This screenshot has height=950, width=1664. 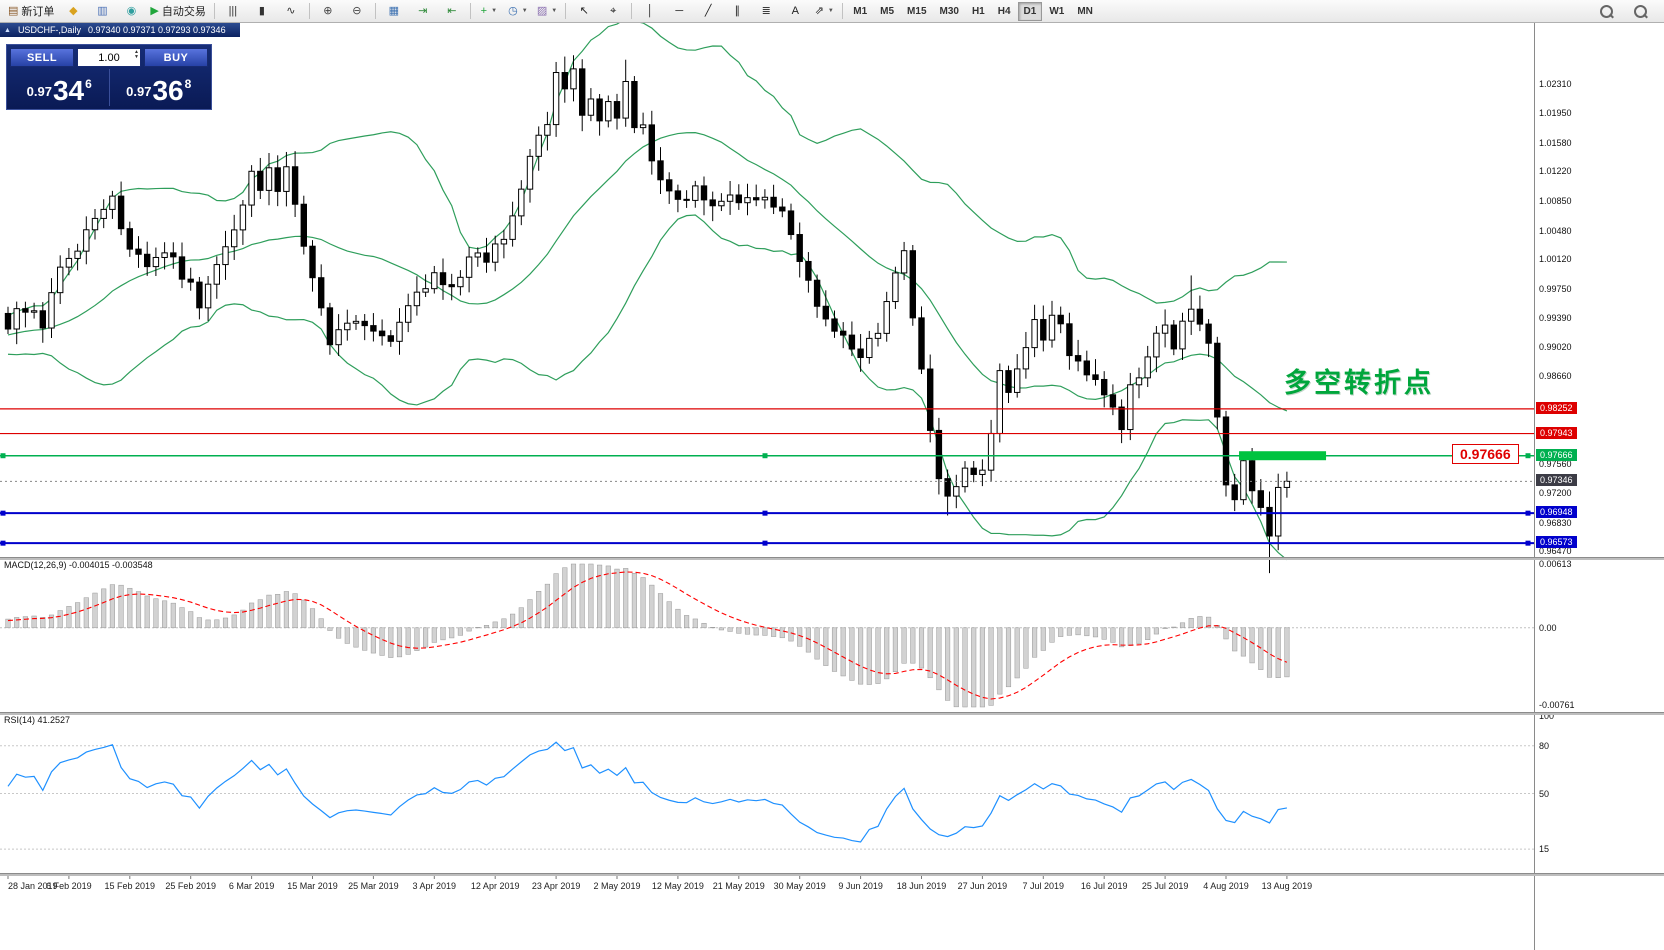 I want to click on channel-icon: ∥, so click(x=737, y=11).